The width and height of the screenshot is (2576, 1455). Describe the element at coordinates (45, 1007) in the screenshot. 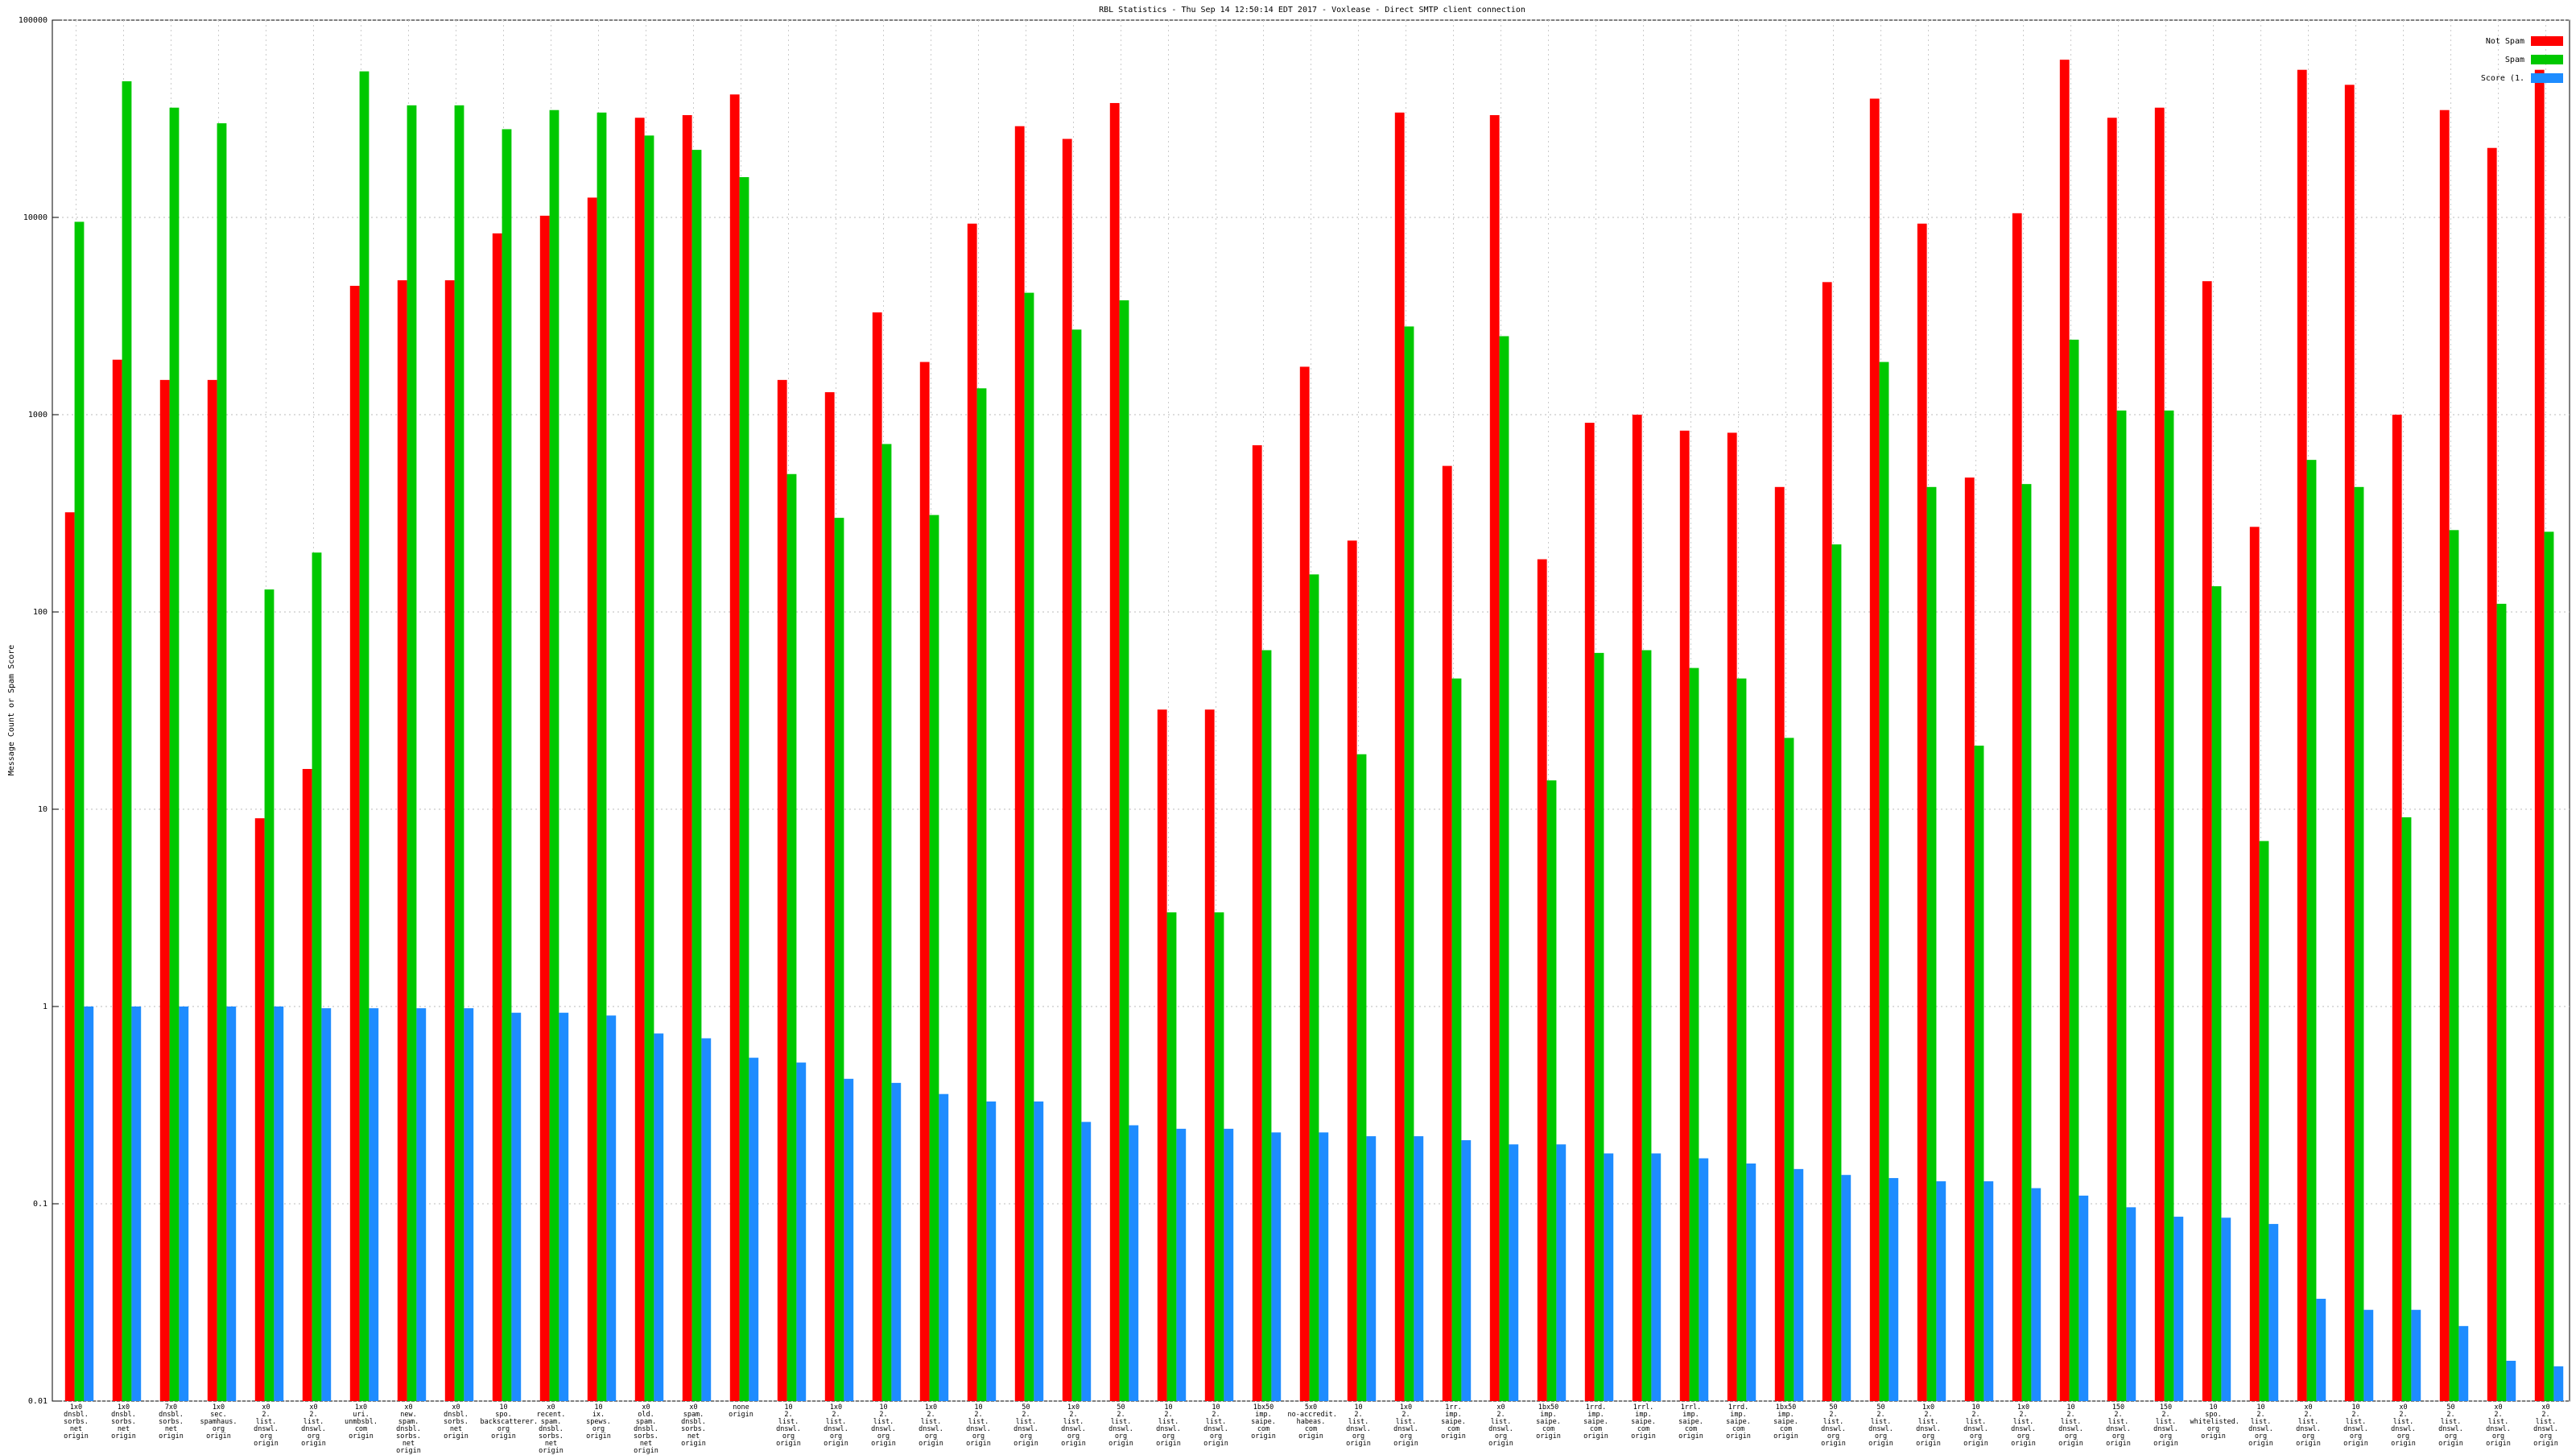

I see `y-tick-label: 1` at that location.